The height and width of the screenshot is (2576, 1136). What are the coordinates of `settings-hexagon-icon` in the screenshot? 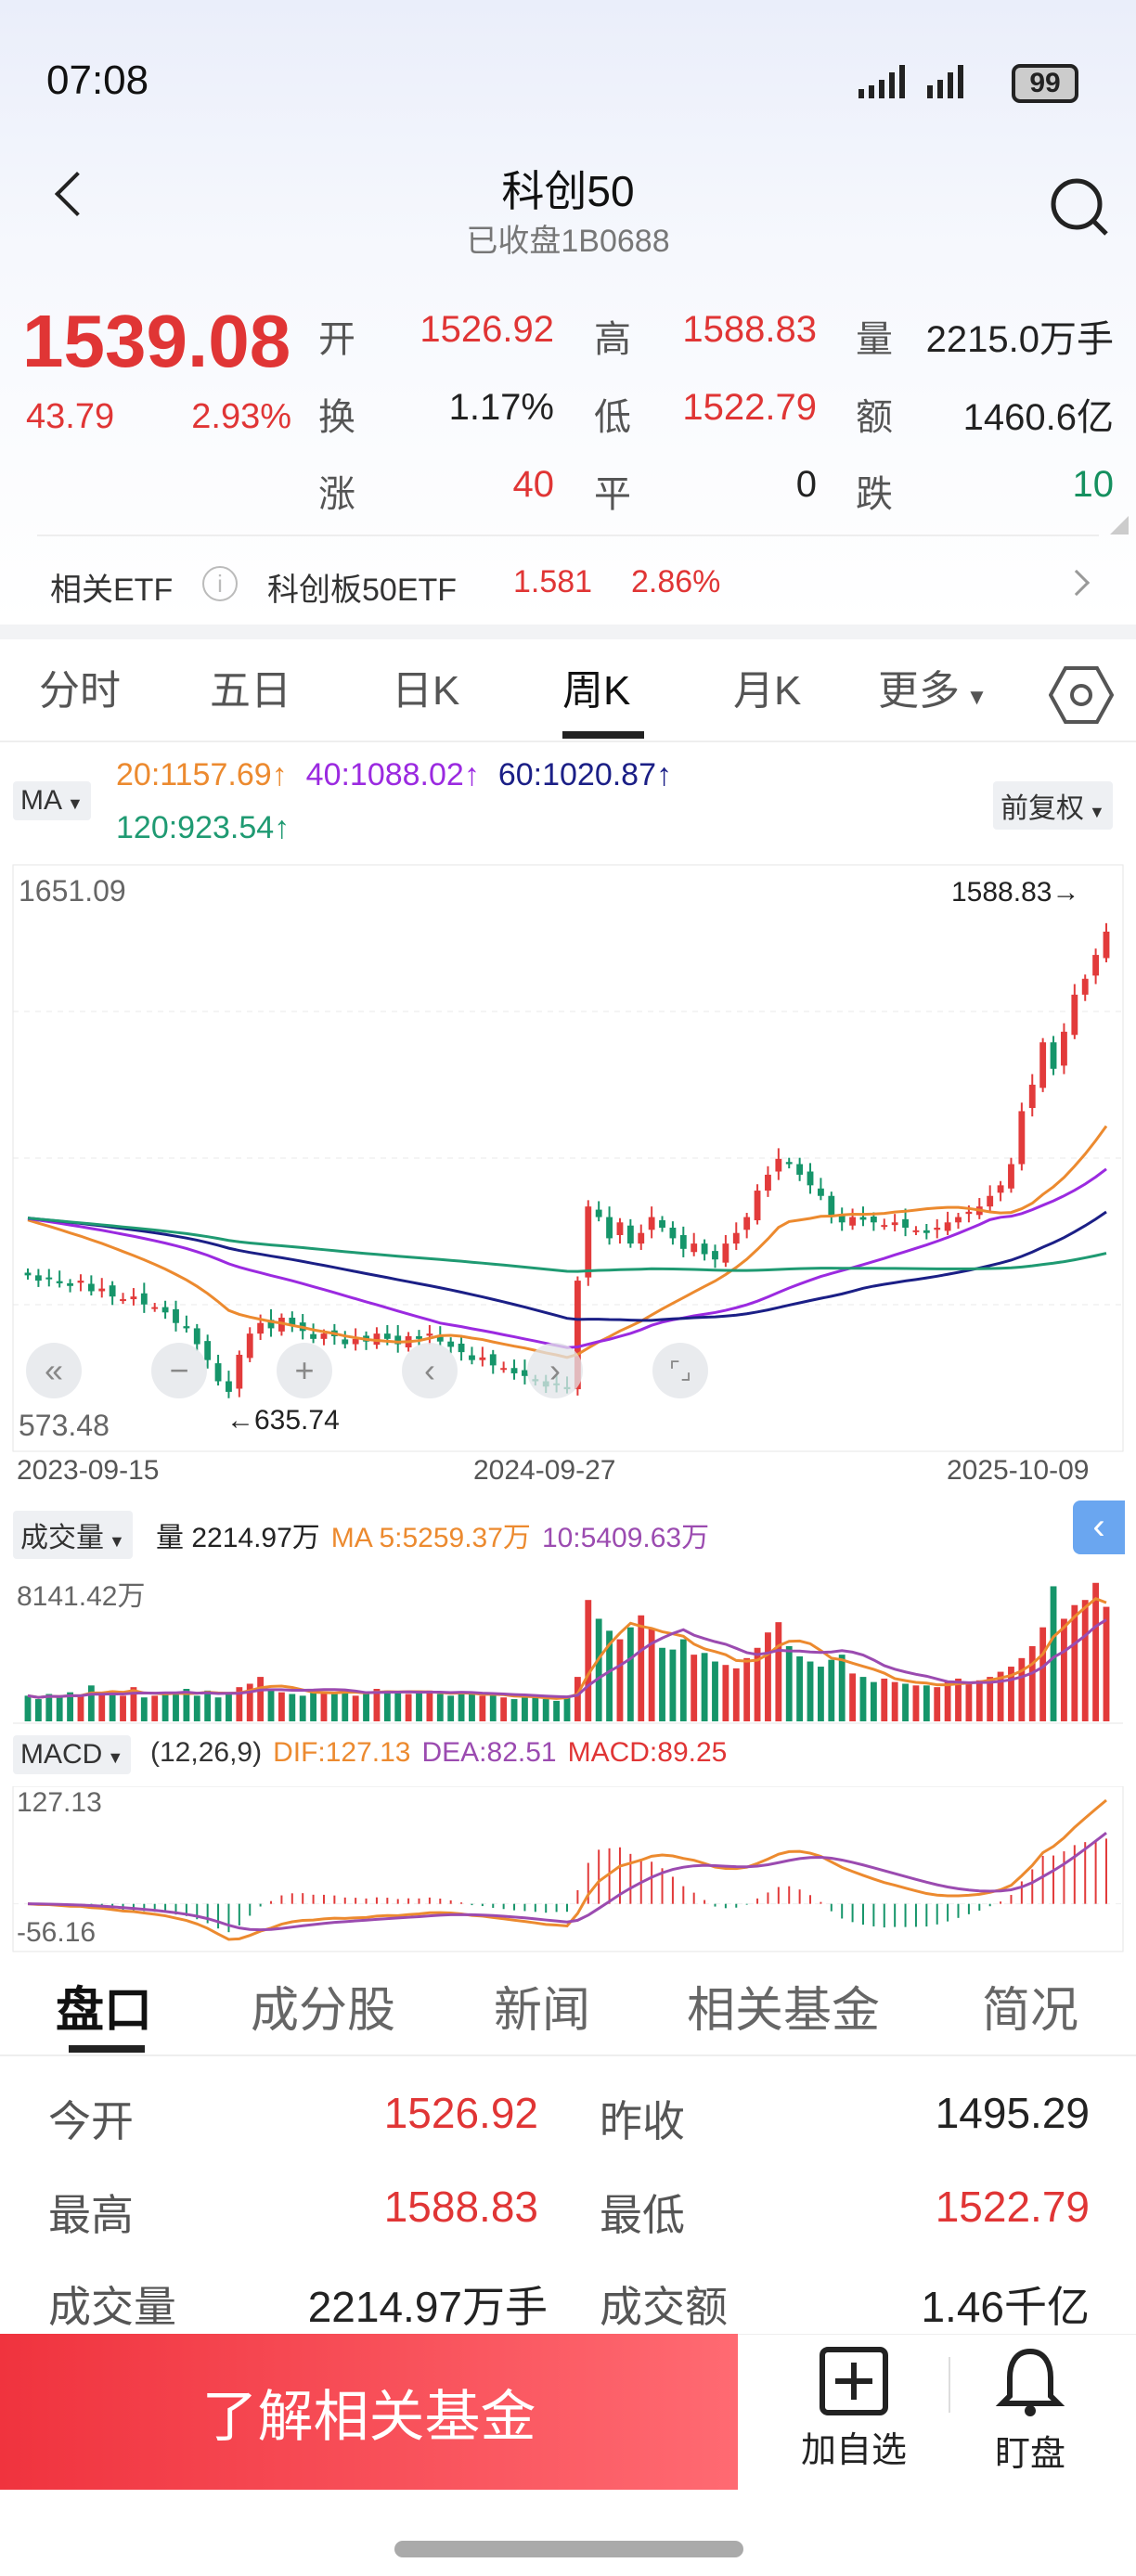 It's located at (1081, 695).